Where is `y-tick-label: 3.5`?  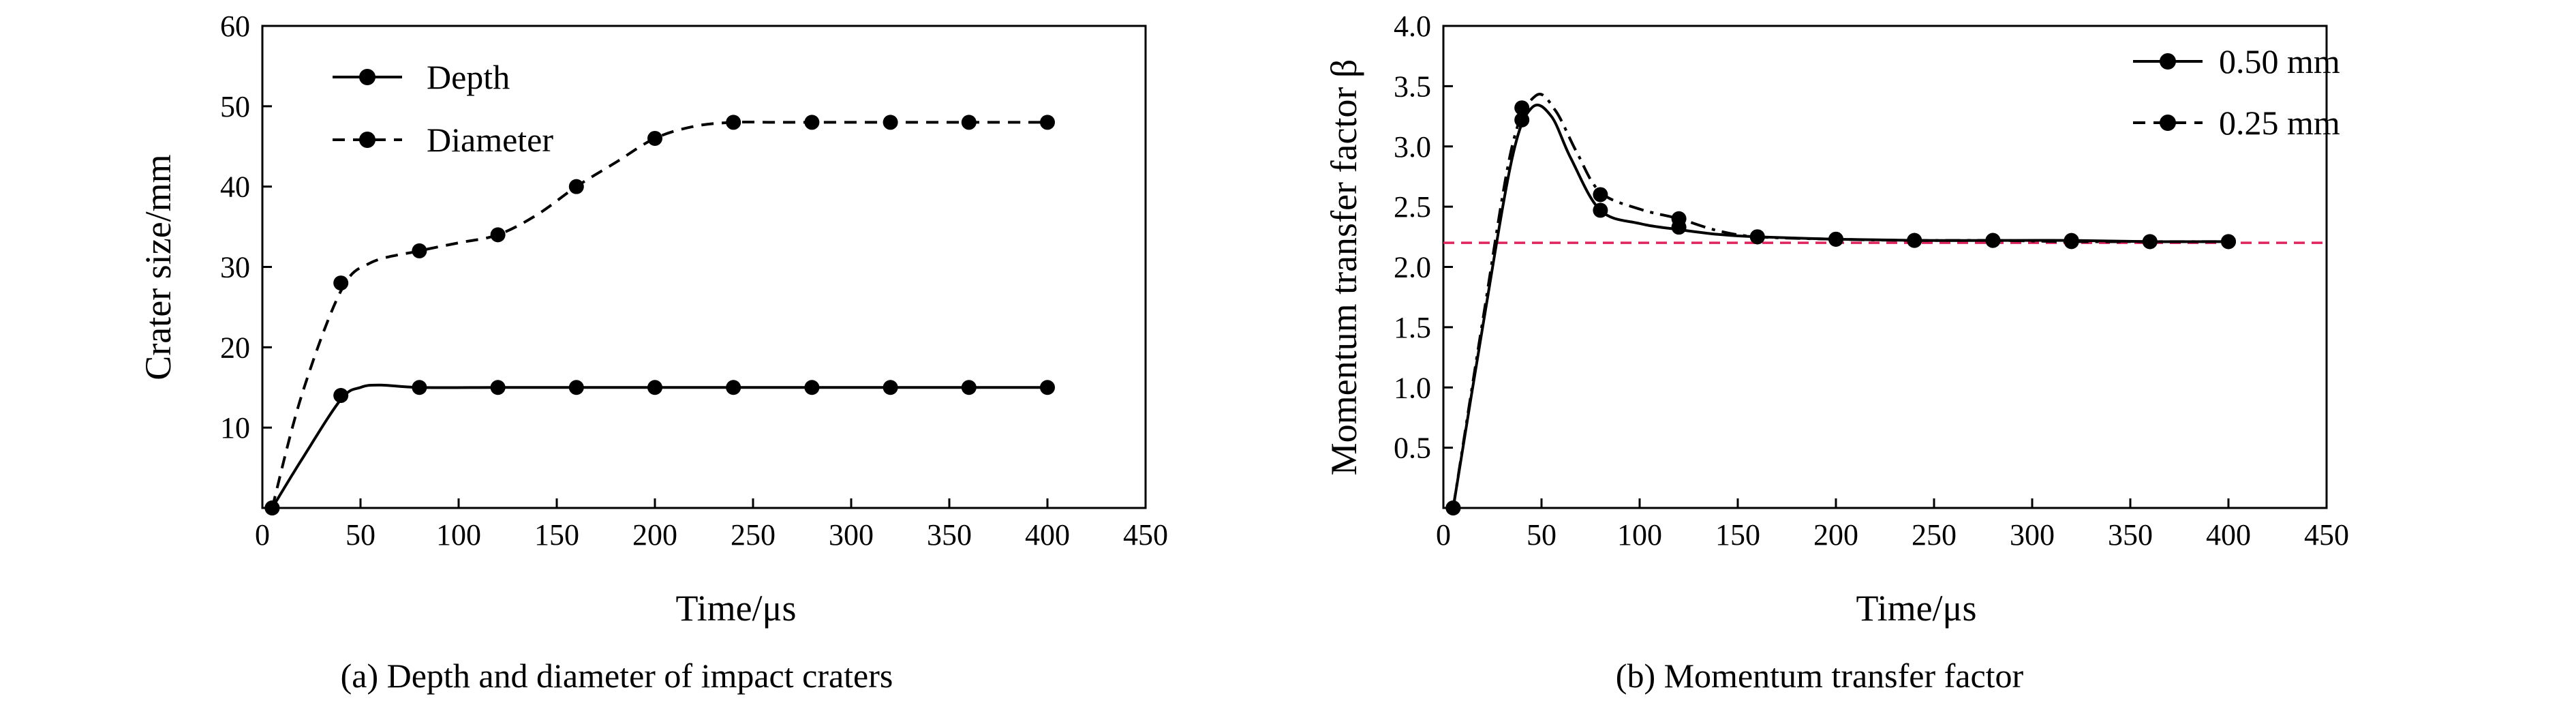 y-tick-label: 3.5 is located at coordinates (1412, 86).